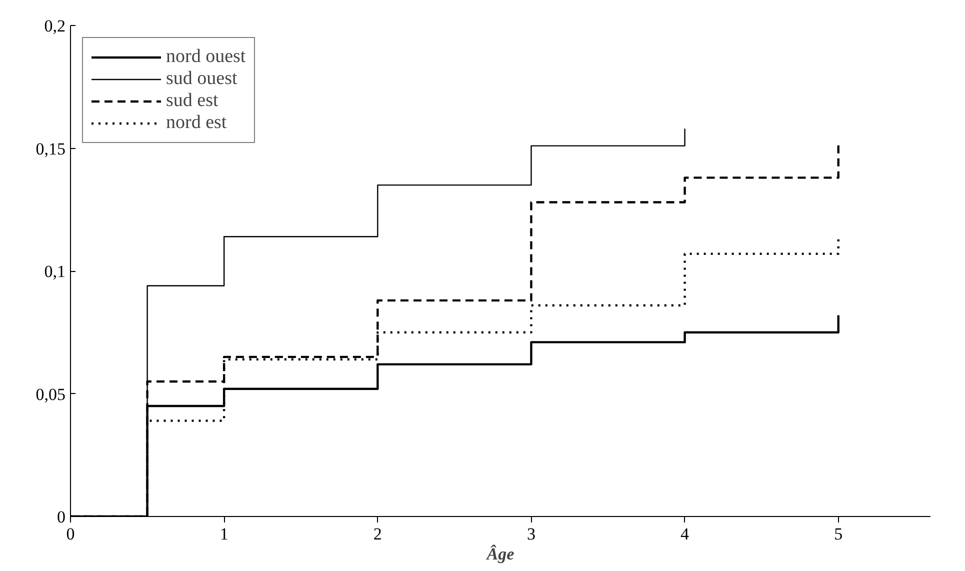 The width and height of the screenshot is (965, 571). What do you see at coordinates (55, 26) in the screenshot?
I see `y-tick-label: 0,2` at bounding box center [55, 26].